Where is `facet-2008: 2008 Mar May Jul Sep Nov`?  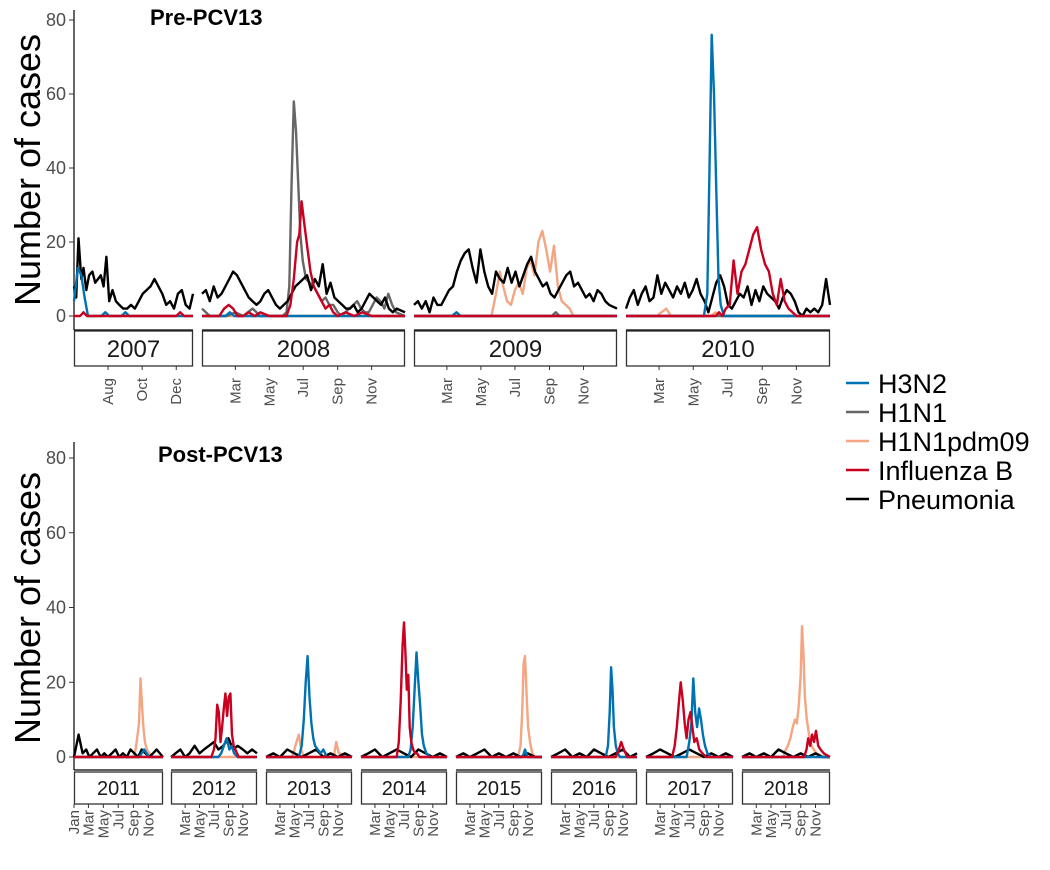
facet-2008: 2008 Mar May Jul Sep Nov is located at coordinates (303, 253).